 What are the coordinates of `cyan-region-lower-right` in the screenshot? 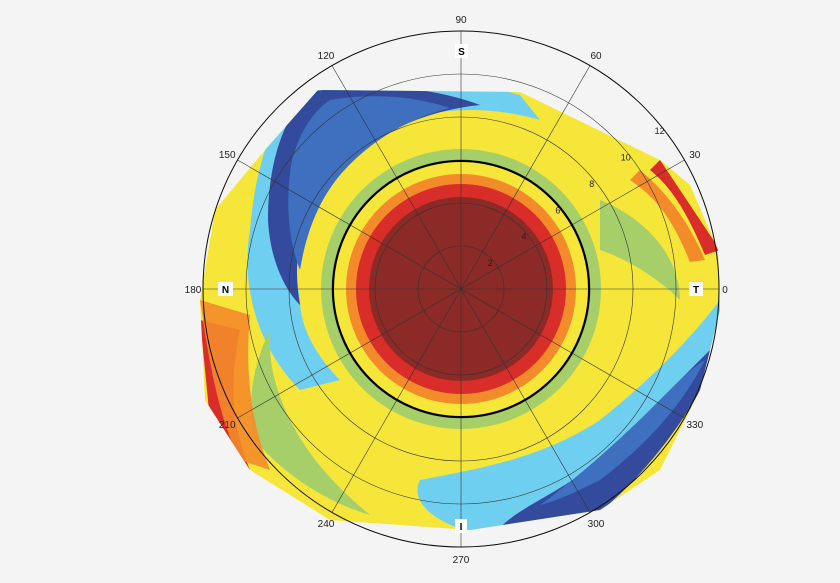 It's located at (568, 415).